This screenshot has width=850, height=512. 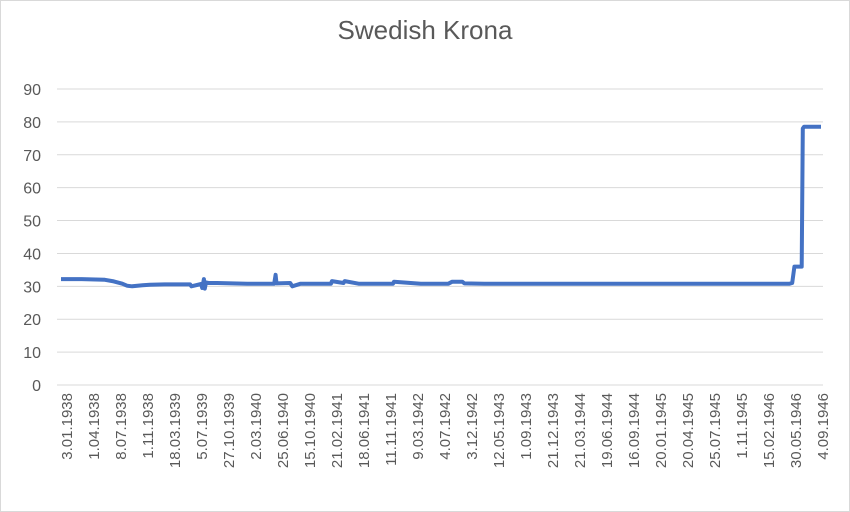 What do you see at coordinates (688, 430) in the screenshot?
I see `x-tick-label: 20.04.1945` at bounding box center [688, 430].